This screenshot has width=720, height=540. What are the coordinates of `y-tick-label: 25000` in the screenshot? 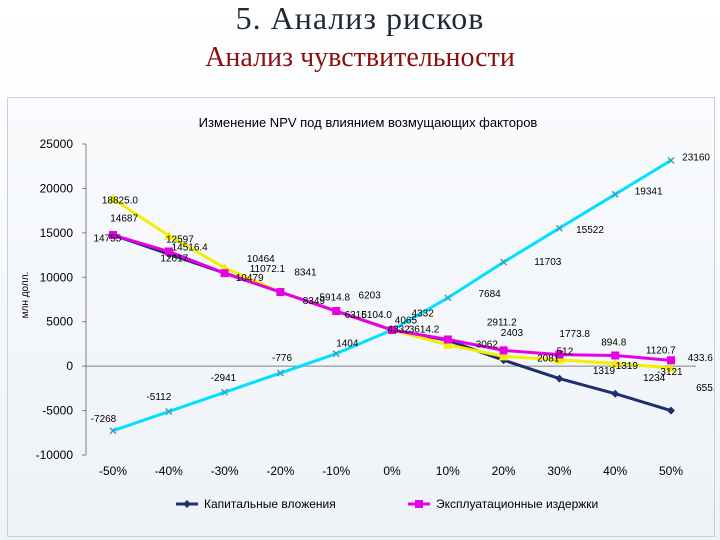 It's located at (57, 144).